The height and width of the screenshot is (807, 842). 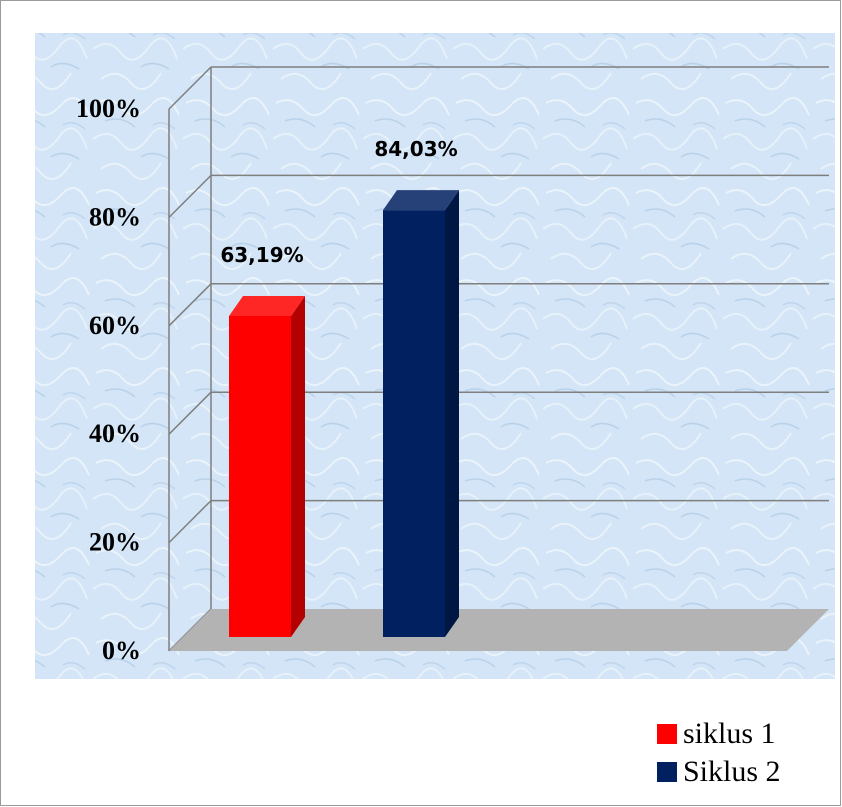 I want to click on bar-1-side, so click(x=298, y=466).